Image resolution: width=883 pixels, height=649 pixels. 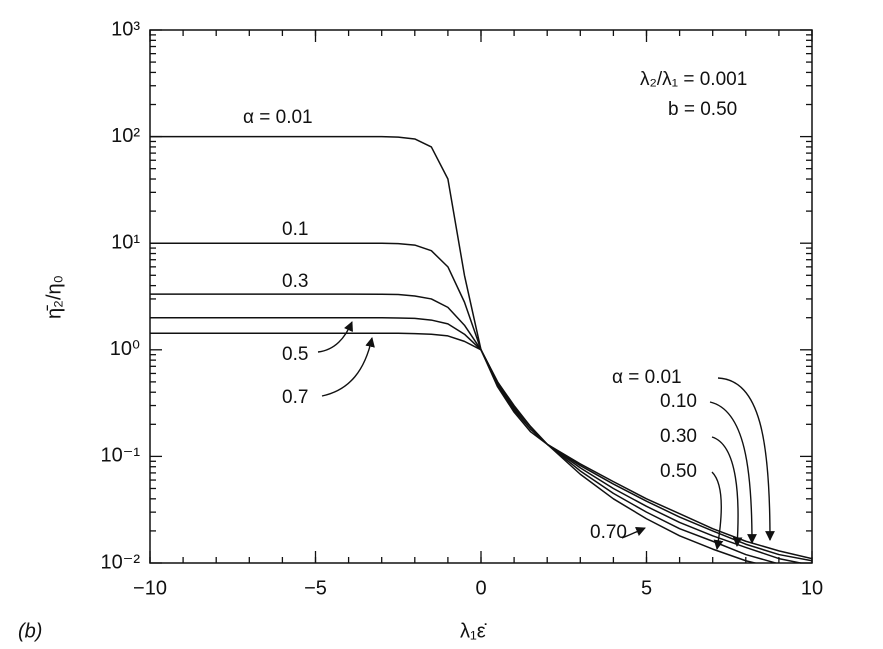 I want to click on y-tick-label: 10¹, so click(x=125, y=242).